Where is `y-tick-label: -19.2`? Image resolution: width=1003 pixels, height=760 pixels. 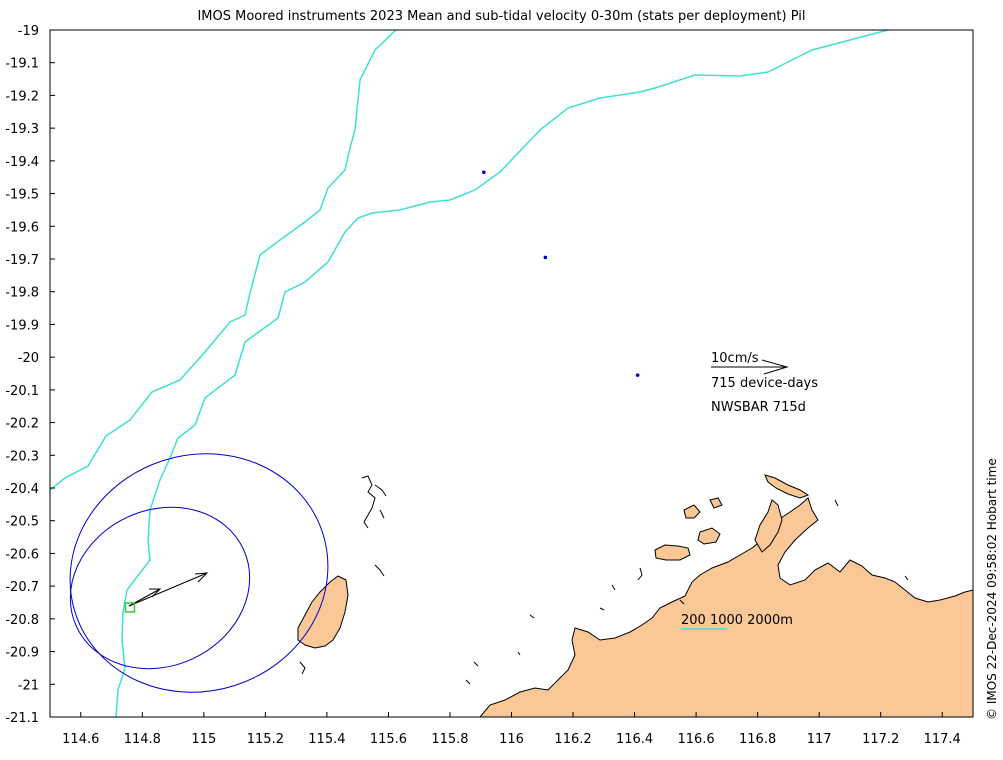 y-tick-label: -19.2 is located at coordinates (22, 96).